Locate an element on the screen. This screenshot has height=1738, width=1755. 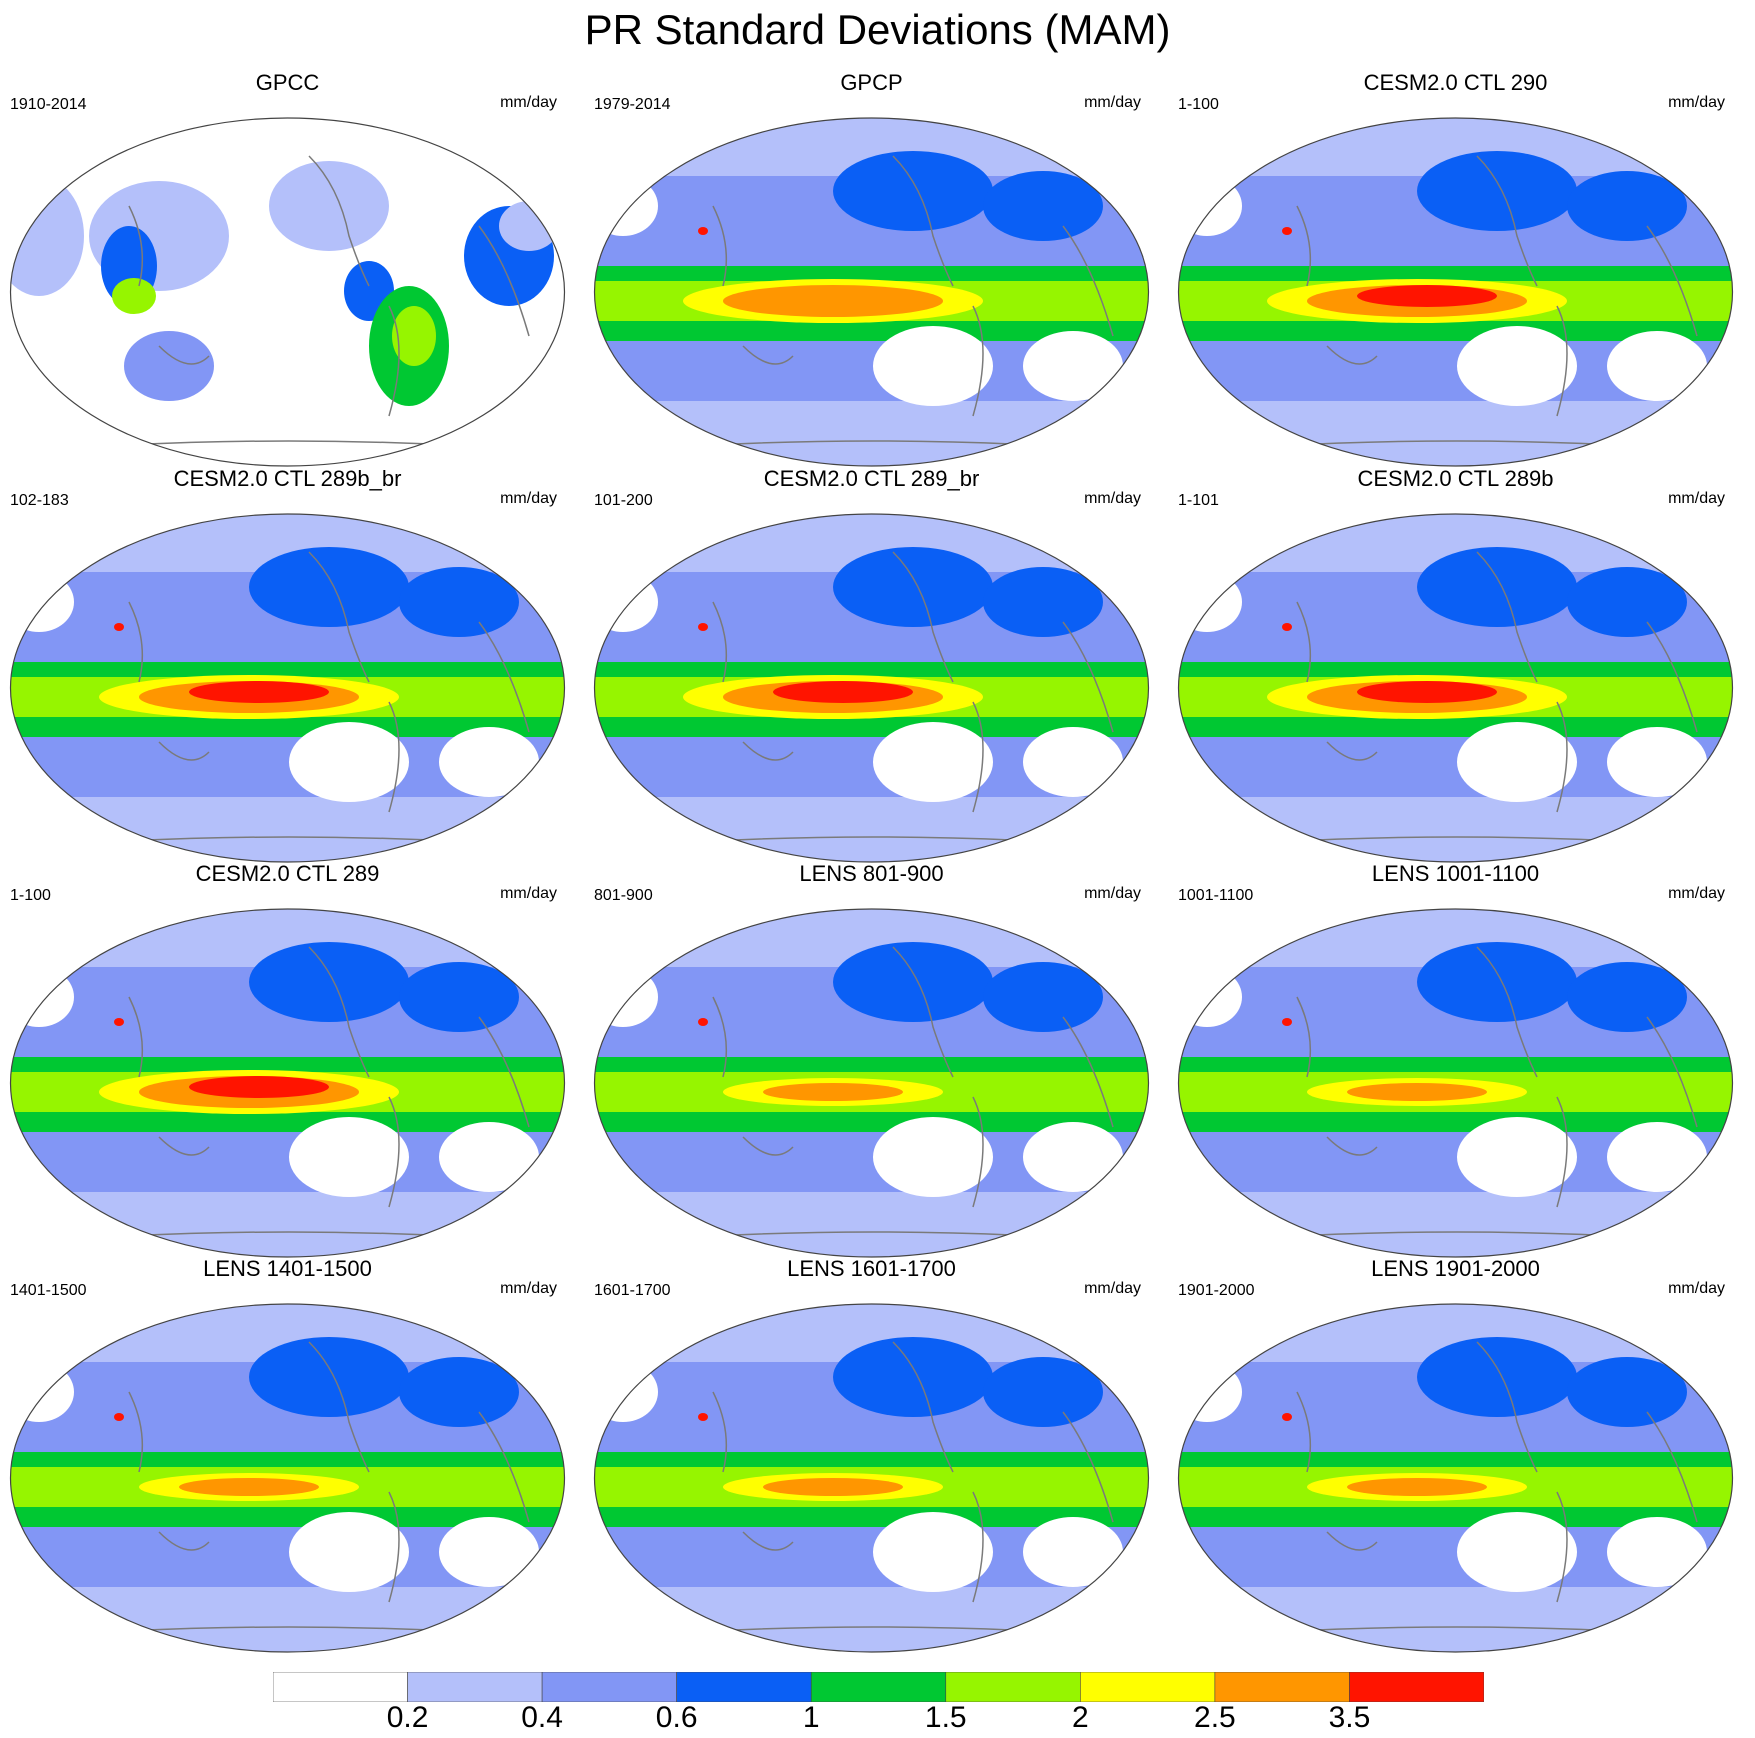
panel-title: CESM2.0 CTL 289 is located at coordinates (287, 873).